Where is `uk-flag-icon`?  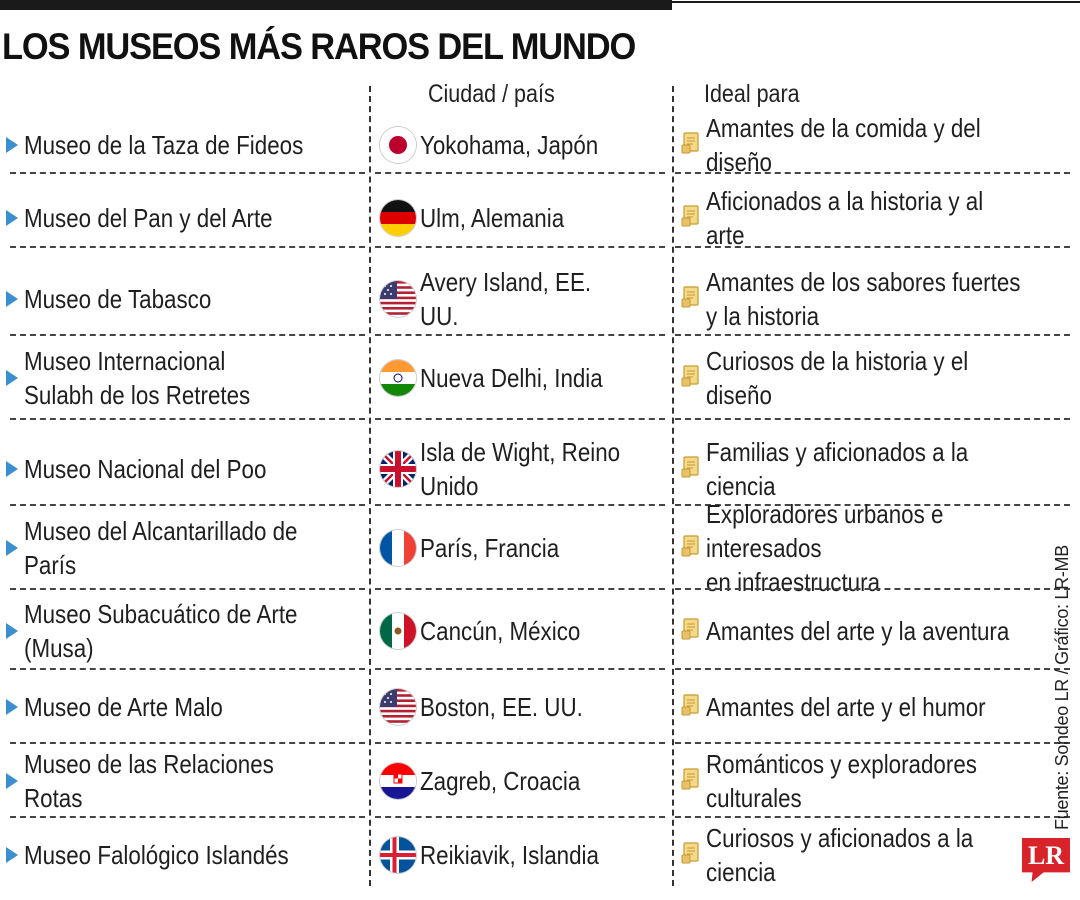
uk-flag-icon is located at coordinates (398, 469).